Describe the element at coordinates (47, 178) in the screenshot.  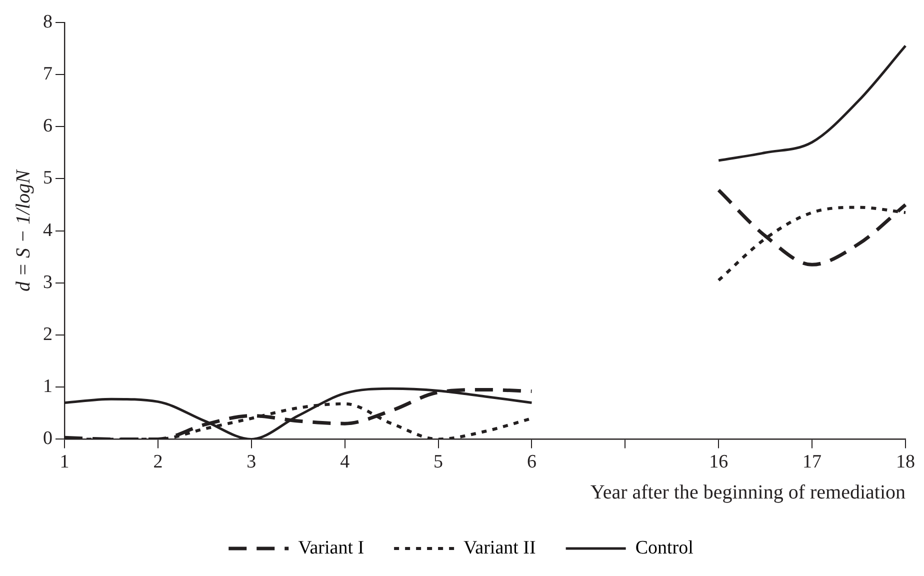
I see `y-tick-label: 5` at that location.